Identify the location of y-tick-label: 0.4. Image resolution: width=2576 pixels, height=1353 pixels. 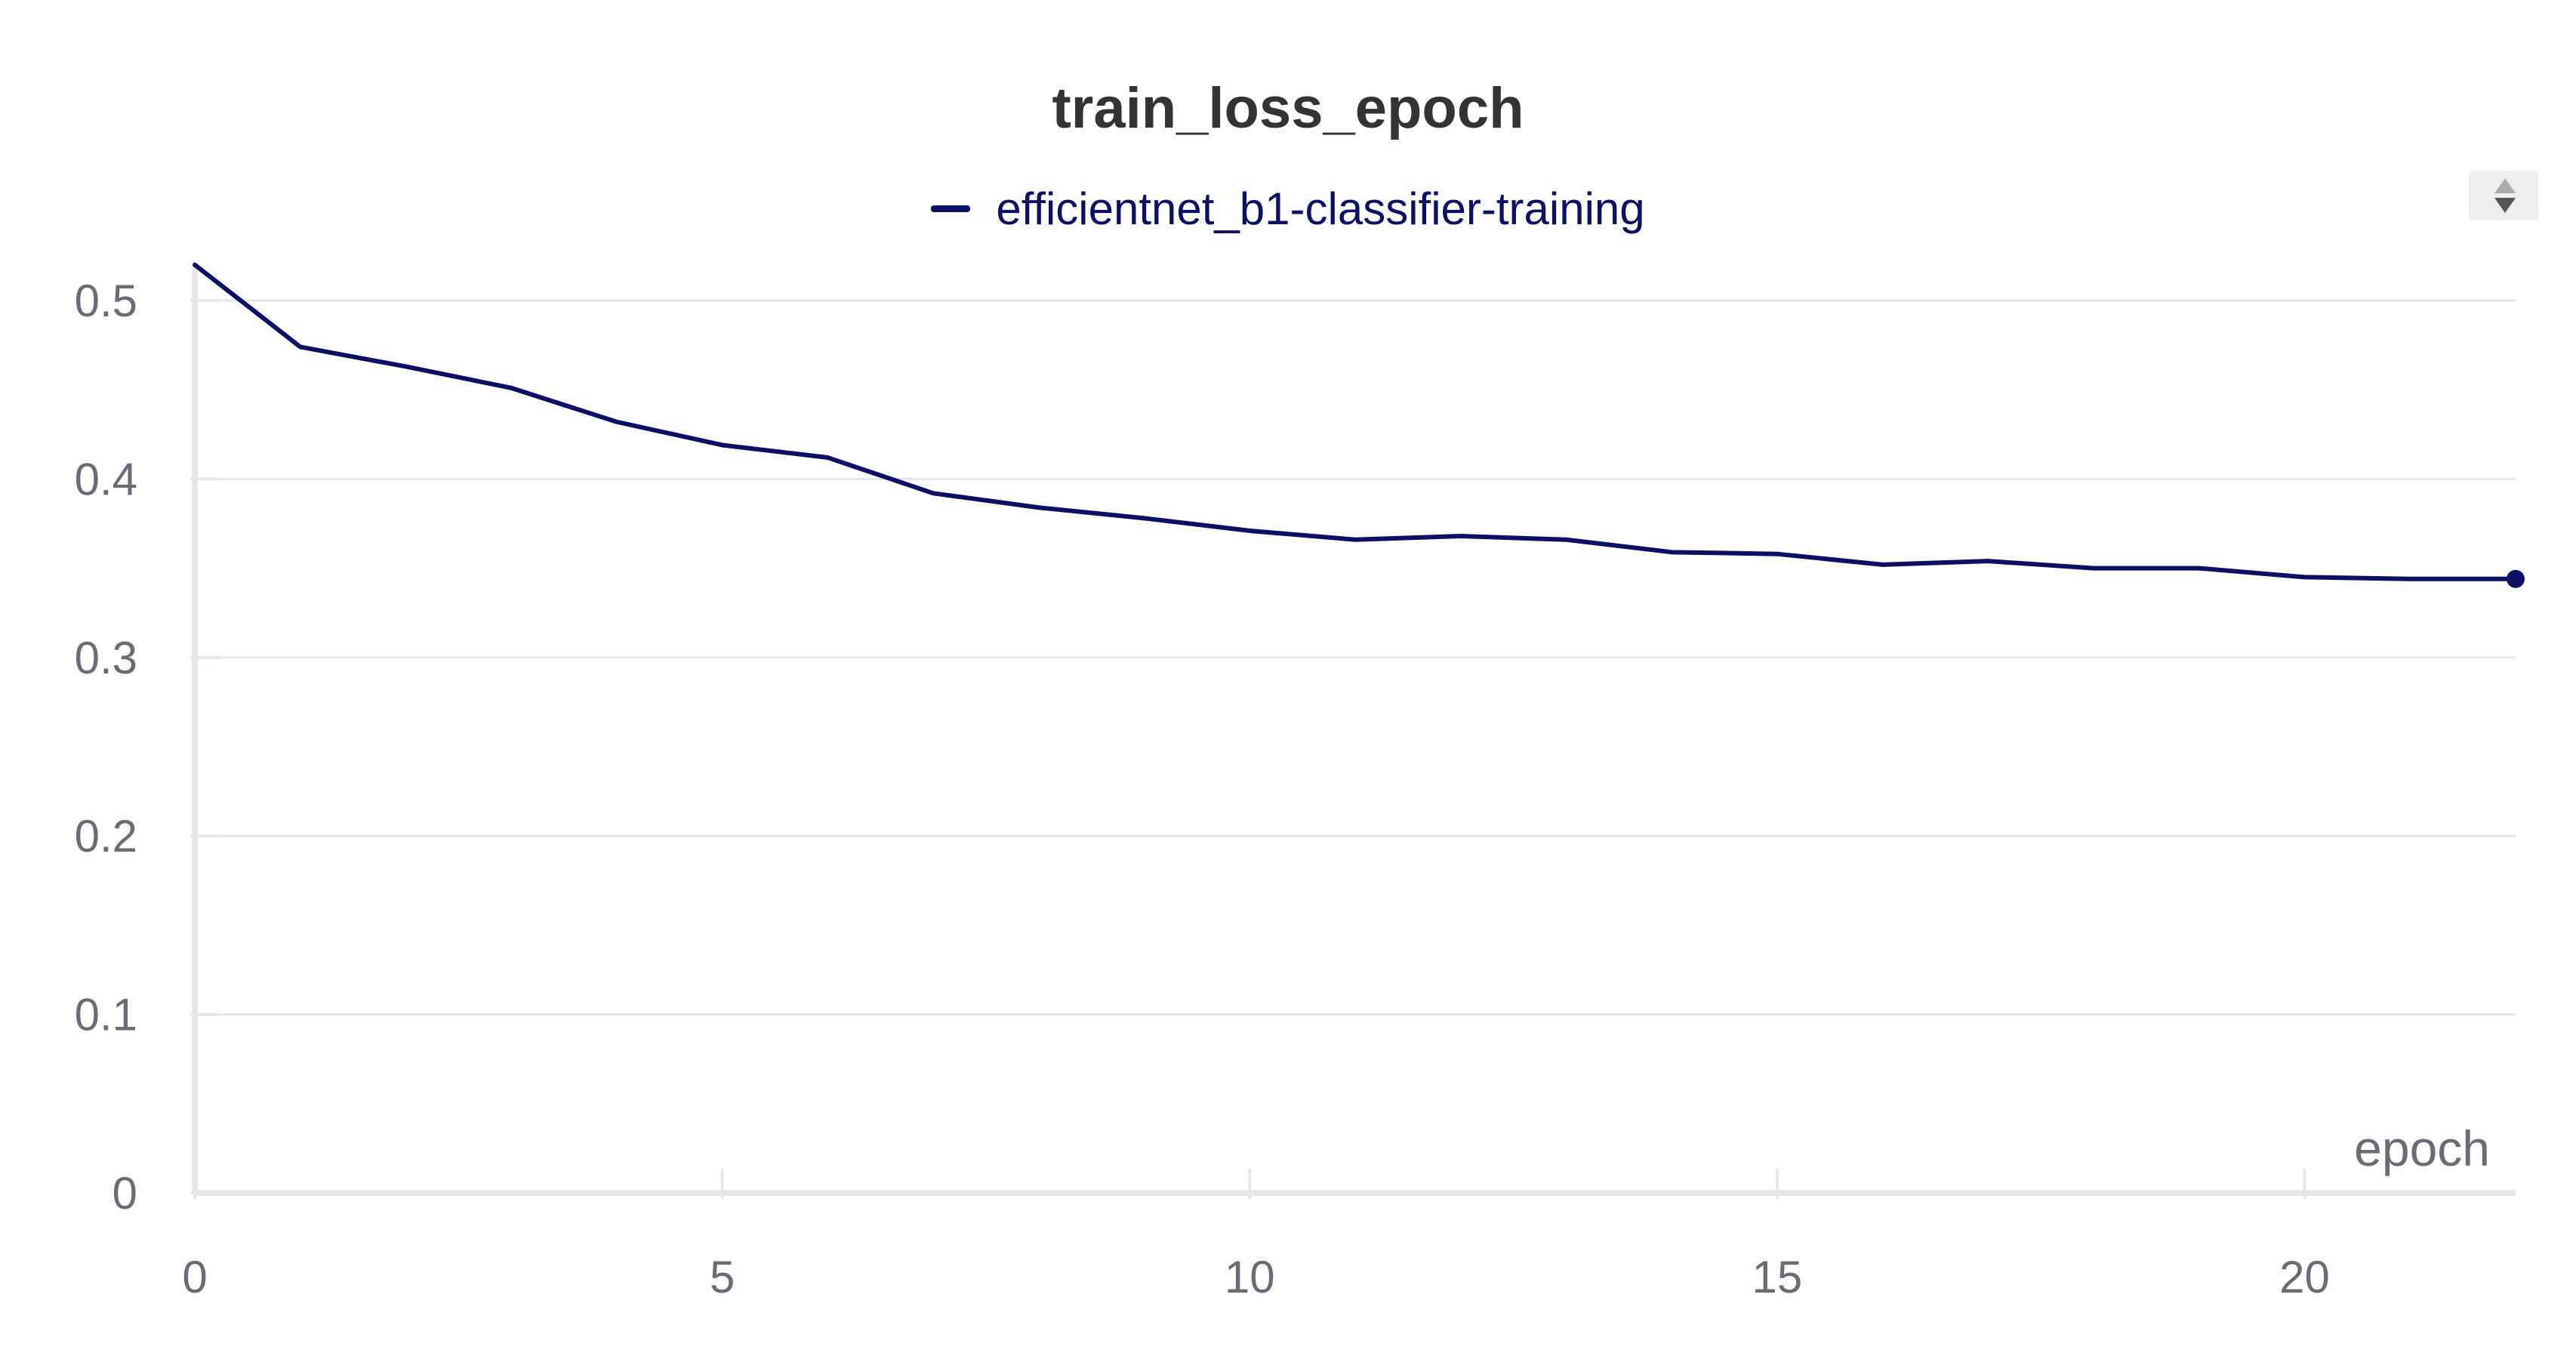
(106, 479).